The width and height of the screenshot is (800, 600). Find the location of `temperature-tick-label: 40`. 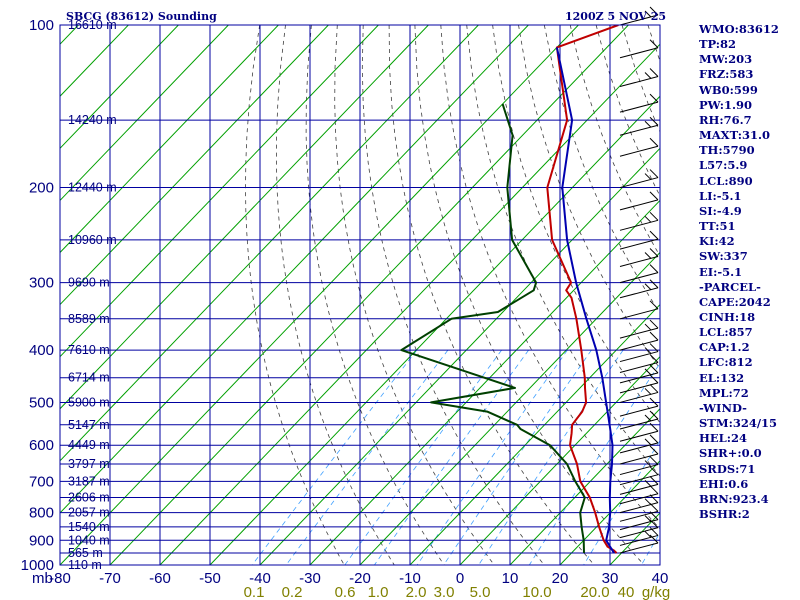

temperature-tick-label: 40 is located at coordinates (660, 578).